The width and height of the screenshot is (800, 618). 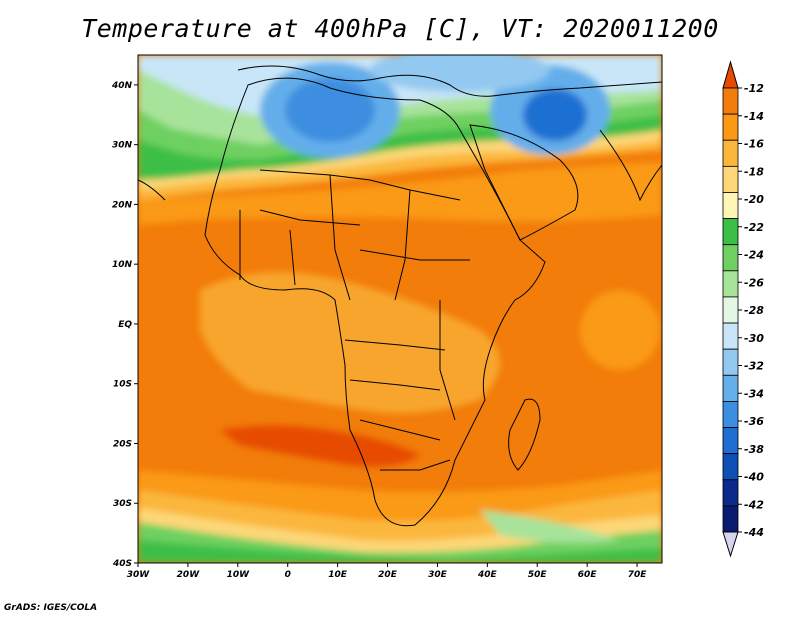 What do you see at coordinates (754, 477) in the screenshot?
I see `colorbar-label: -40` at bounding box center [754, 477].